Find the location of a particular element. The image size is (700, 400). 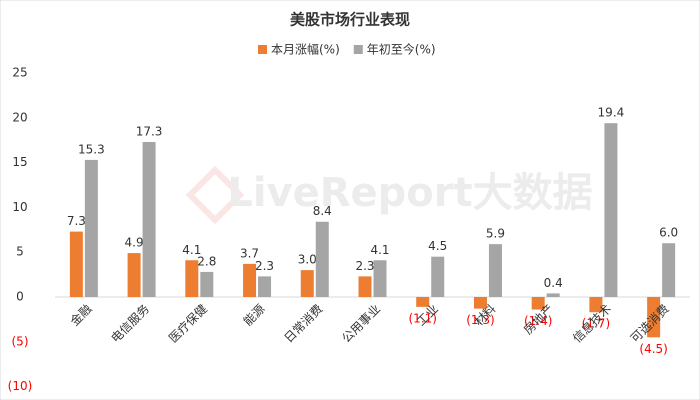

value-label: 19.4 is located at coordinates (611, 113).